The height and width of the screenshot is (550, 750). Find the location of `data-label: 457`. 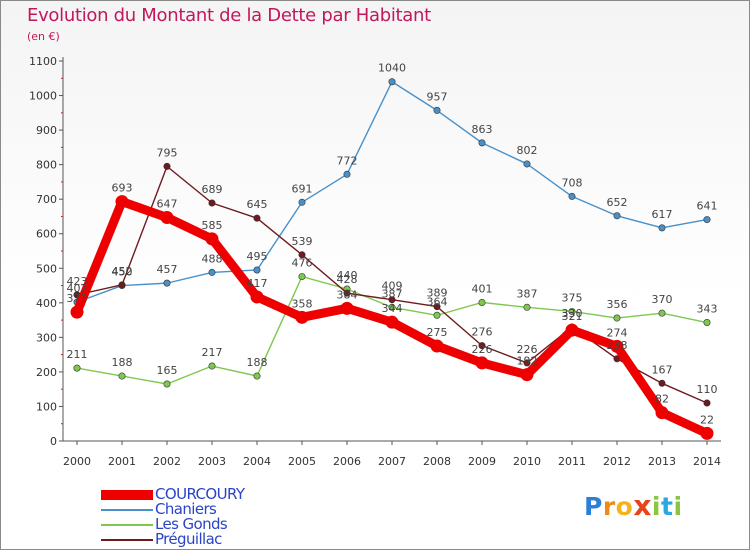

data-label: 457 is located at coordinates (167, 269).